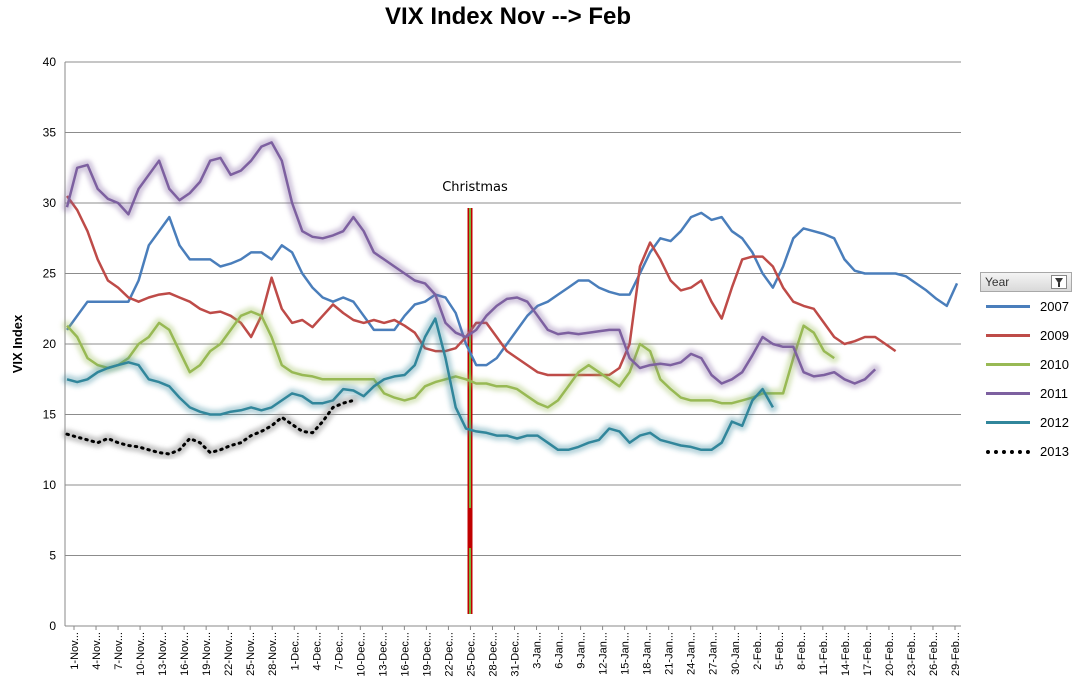 The width and height of the screenshot is (1078, 692). What do you see at coordinates (52, 556) in the screenshot?
I see `y-tick-label: 5` at bounding box center [52, 556].